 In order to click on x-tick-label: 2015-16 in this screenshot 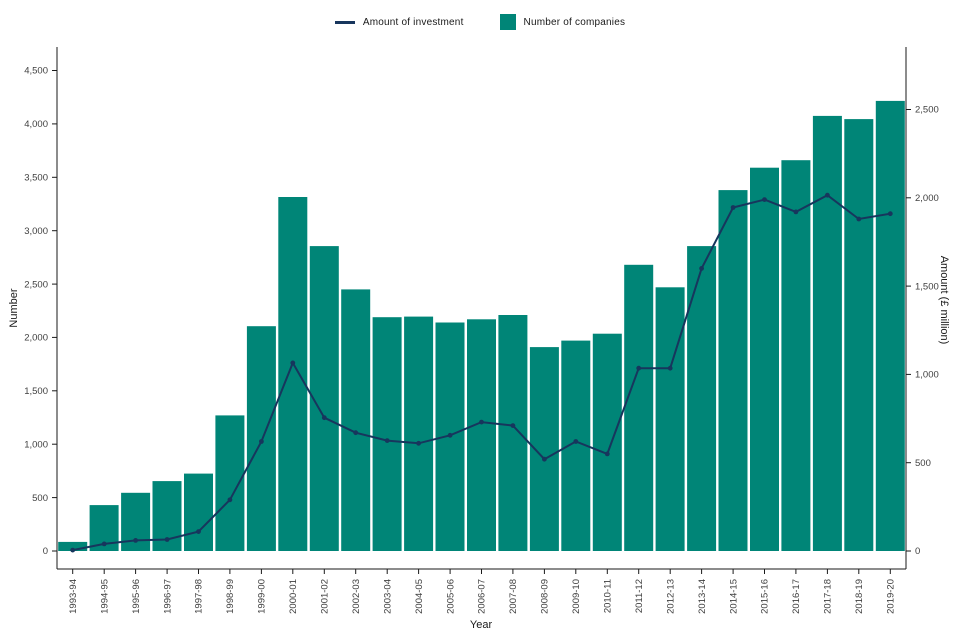, I will do `click(765, 596)`.